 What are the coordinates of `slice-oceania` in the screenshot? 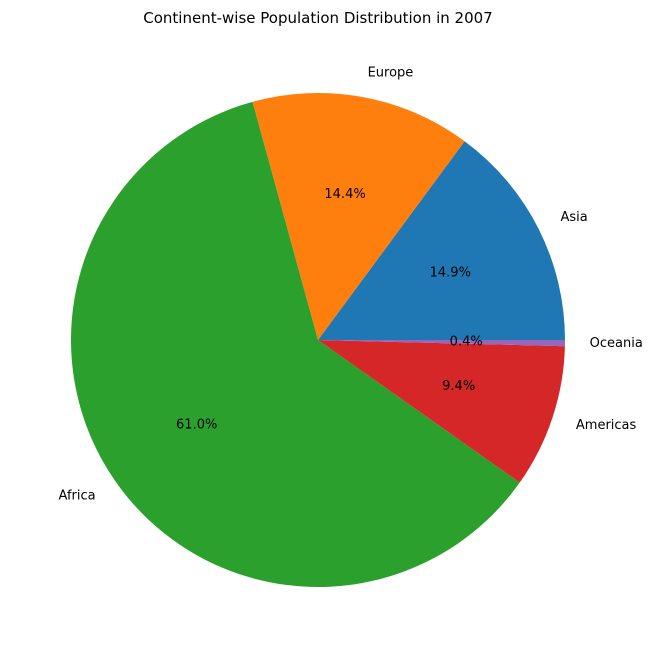 It's located at (441, 343).